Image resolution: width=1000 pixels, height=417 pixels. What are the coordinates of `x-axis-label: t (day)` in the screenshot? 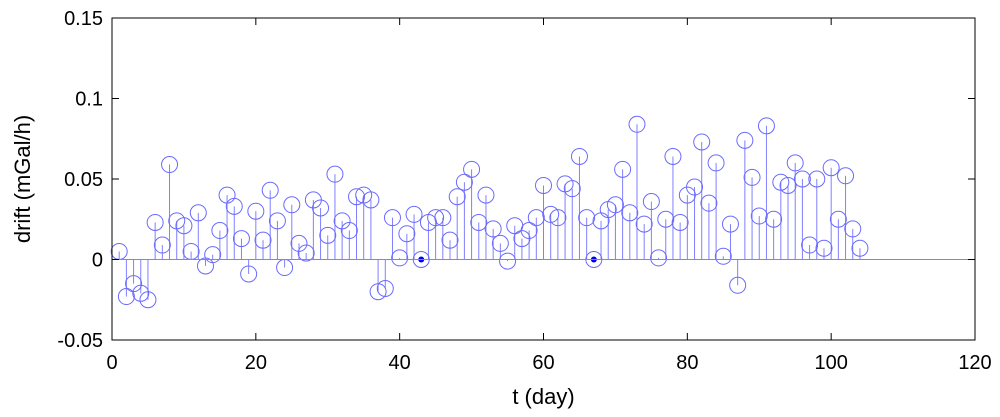 It's located at (543, 396).